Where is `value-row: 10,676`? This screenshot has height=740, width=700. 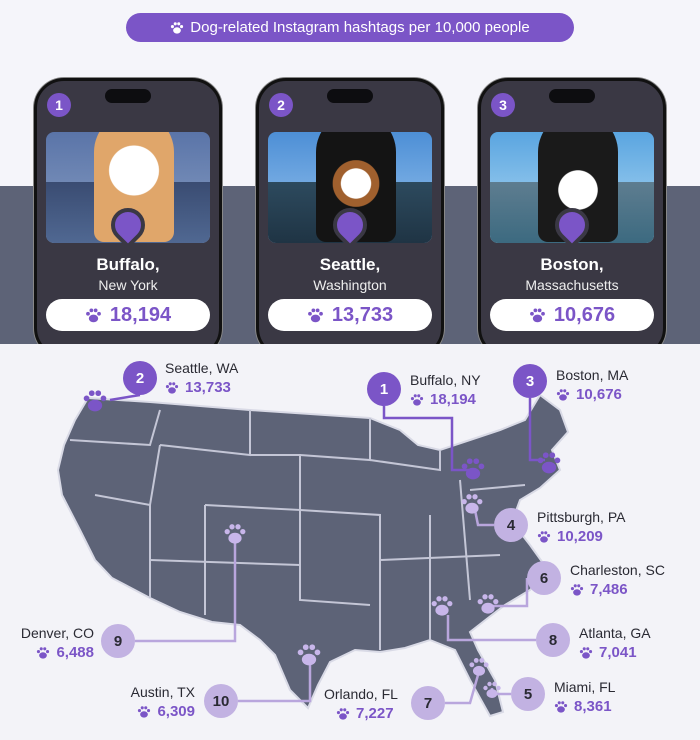
value-row: 10,676 is located at coordinates (592, 395).